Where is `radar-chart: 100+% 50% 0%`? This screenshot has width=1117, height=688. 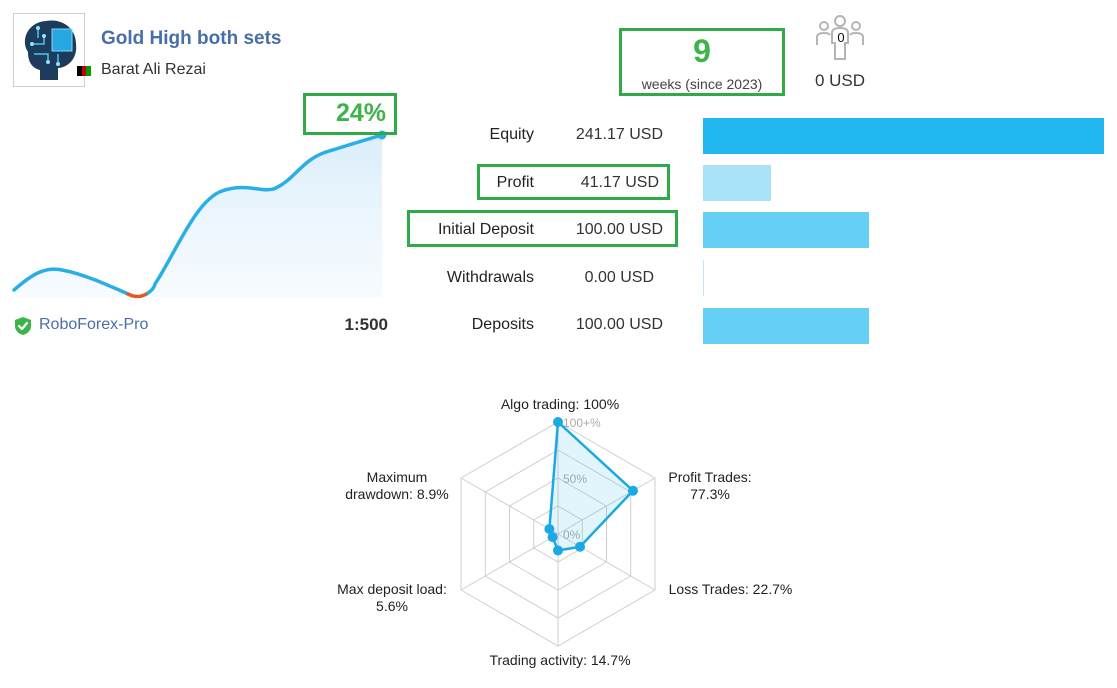 radar-chart: 100+% 50% 0% is located at coordinates (558, 531).